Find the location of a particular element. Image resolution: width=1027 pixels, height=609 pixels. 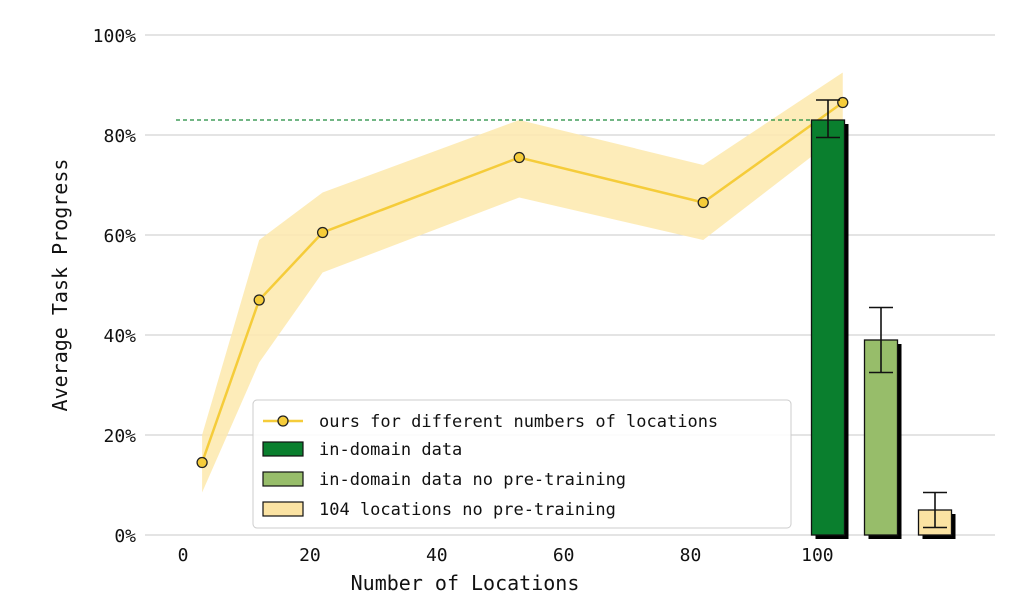

x-tick-label: 20 is located at coordinates (310, 555).